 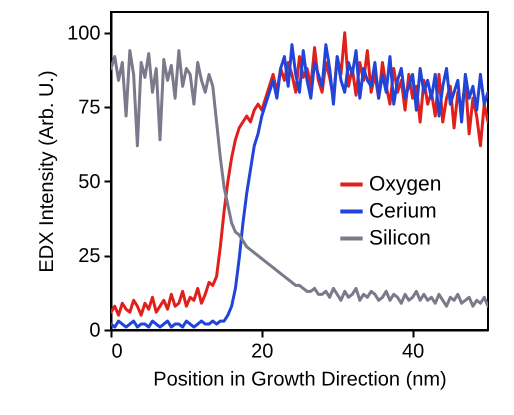 I want to click on legend-label: Cerium, so click(x=403, y=211).